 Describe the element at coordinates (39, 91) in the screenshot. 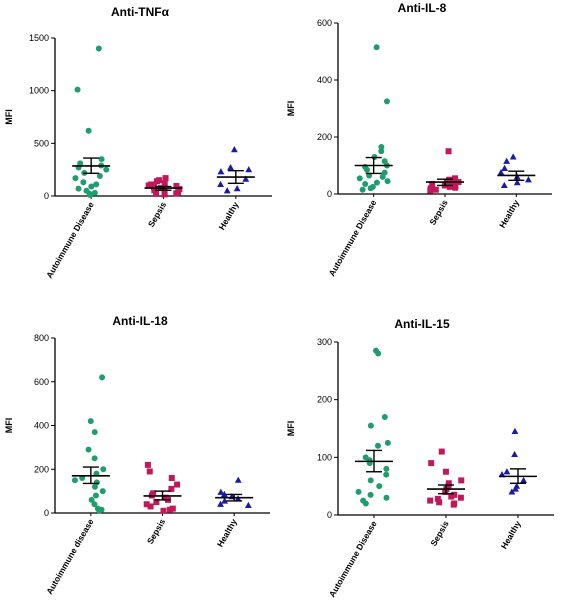

I see `y-tick-label: 1000` at that location.